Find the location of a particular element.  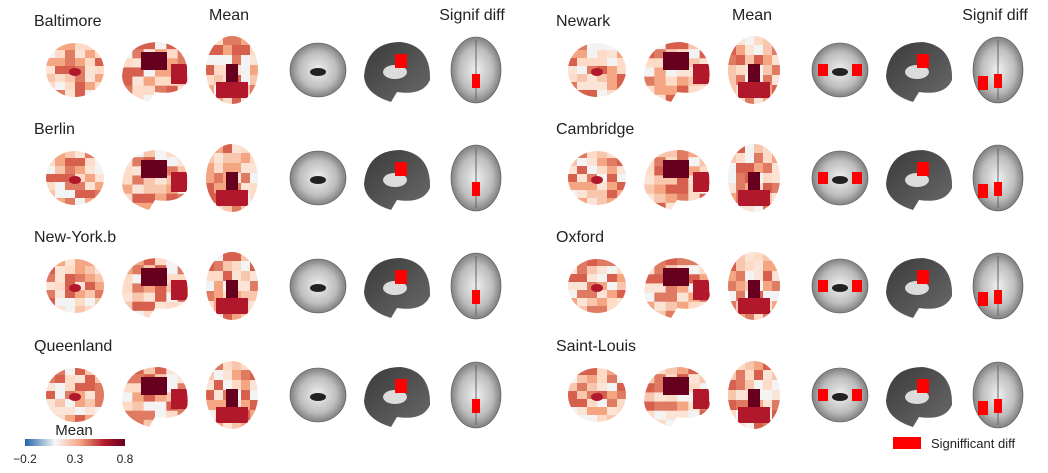

legend-label: Signifficant diff is located at coordinates (973, 443).